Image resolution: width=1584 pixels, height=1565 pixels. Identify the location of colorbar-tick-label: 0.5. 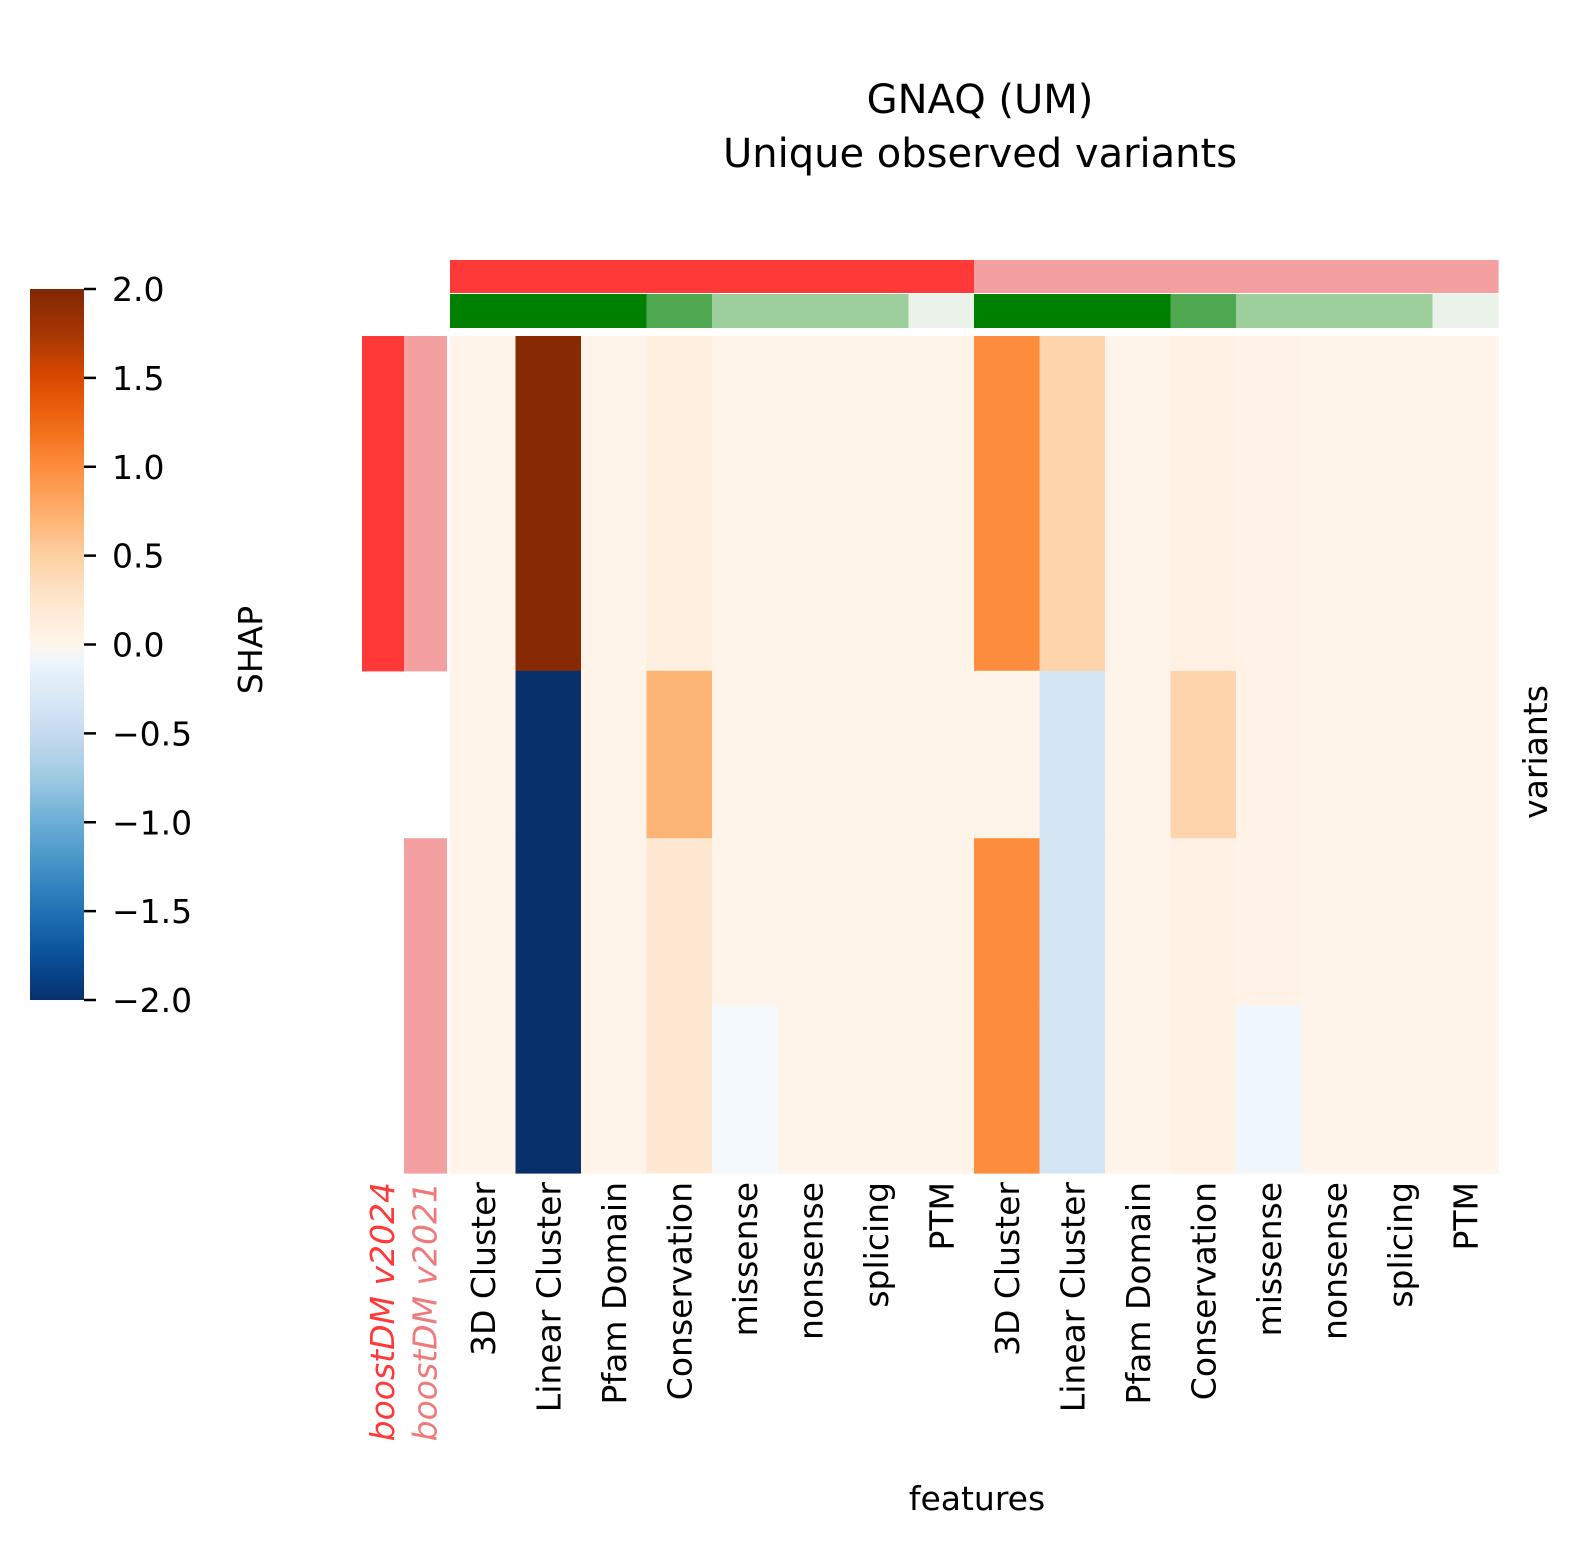
(138, 556).